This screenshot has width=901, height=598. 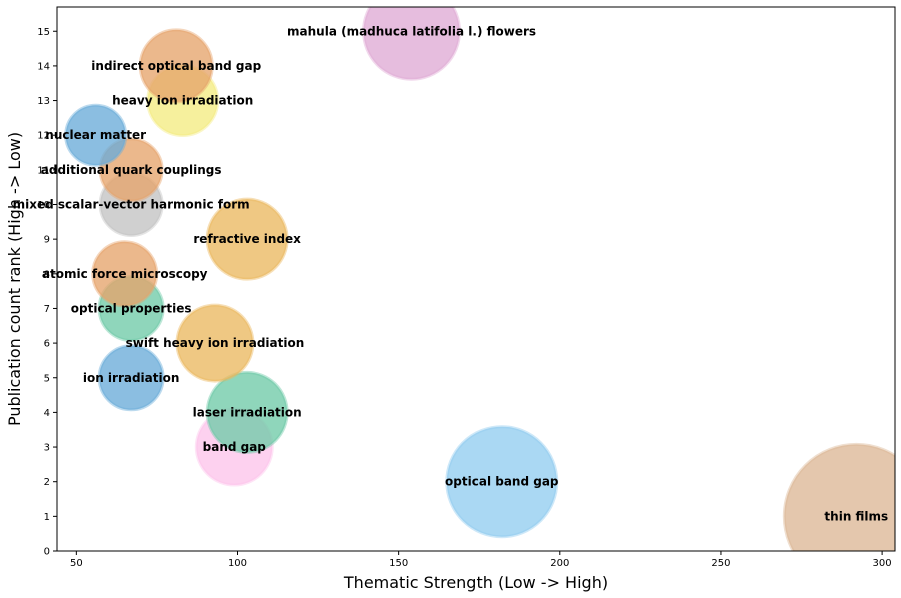 What do you see at coordinates (43, 101) in the screenshot?
I see `y-tick-label-13: 13` at bounding box center [43, 101].